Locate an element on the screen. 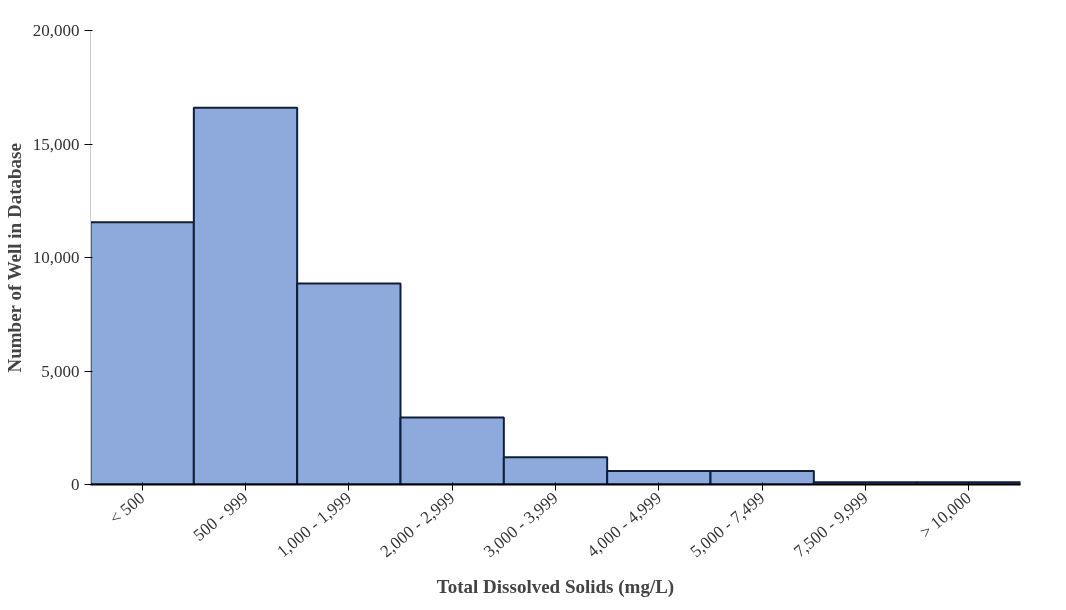  y-tick-label: 5,000 is located at coordinates (60, 371).